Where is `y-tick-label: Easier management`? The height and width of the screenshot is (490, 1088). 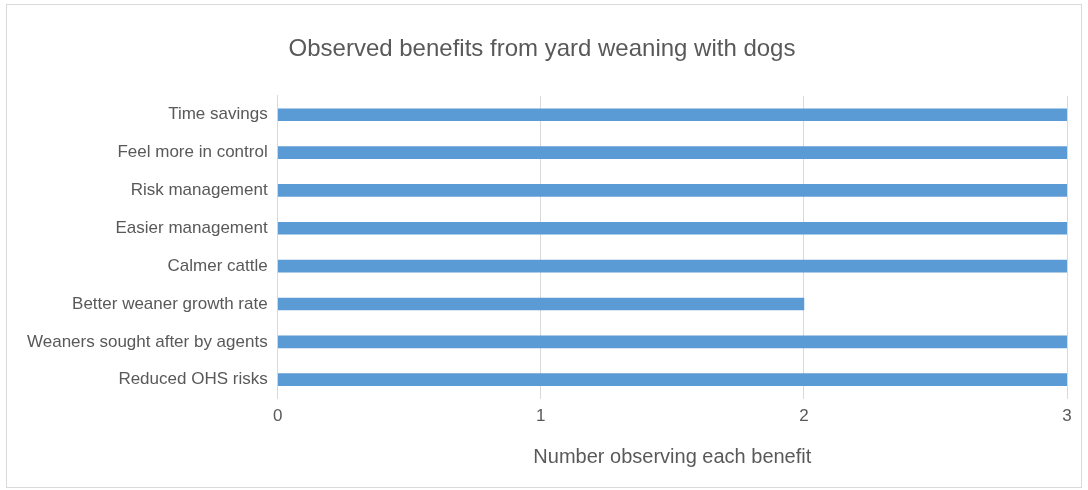 y-tick-label: Easier management is located at coordinates (191, 227).